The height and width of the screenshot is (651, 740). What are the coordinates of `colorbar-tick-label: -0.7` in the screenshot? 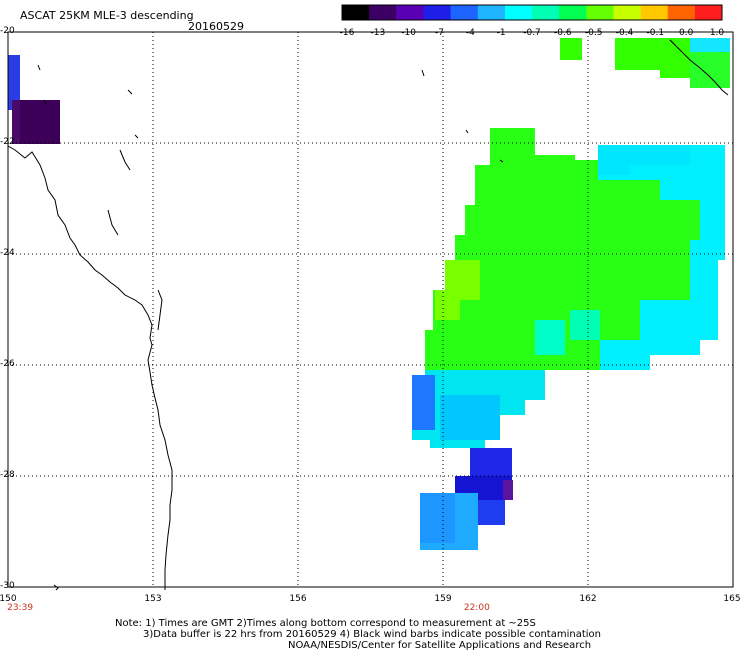 It's located at (532, 33).